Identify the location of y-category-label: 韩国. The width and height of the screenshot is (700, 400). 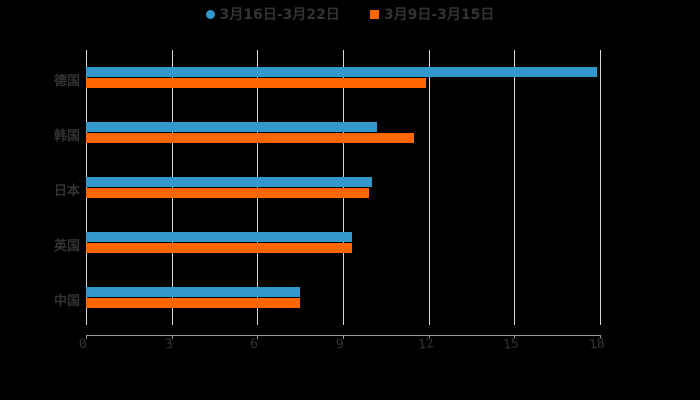
(66, 136).